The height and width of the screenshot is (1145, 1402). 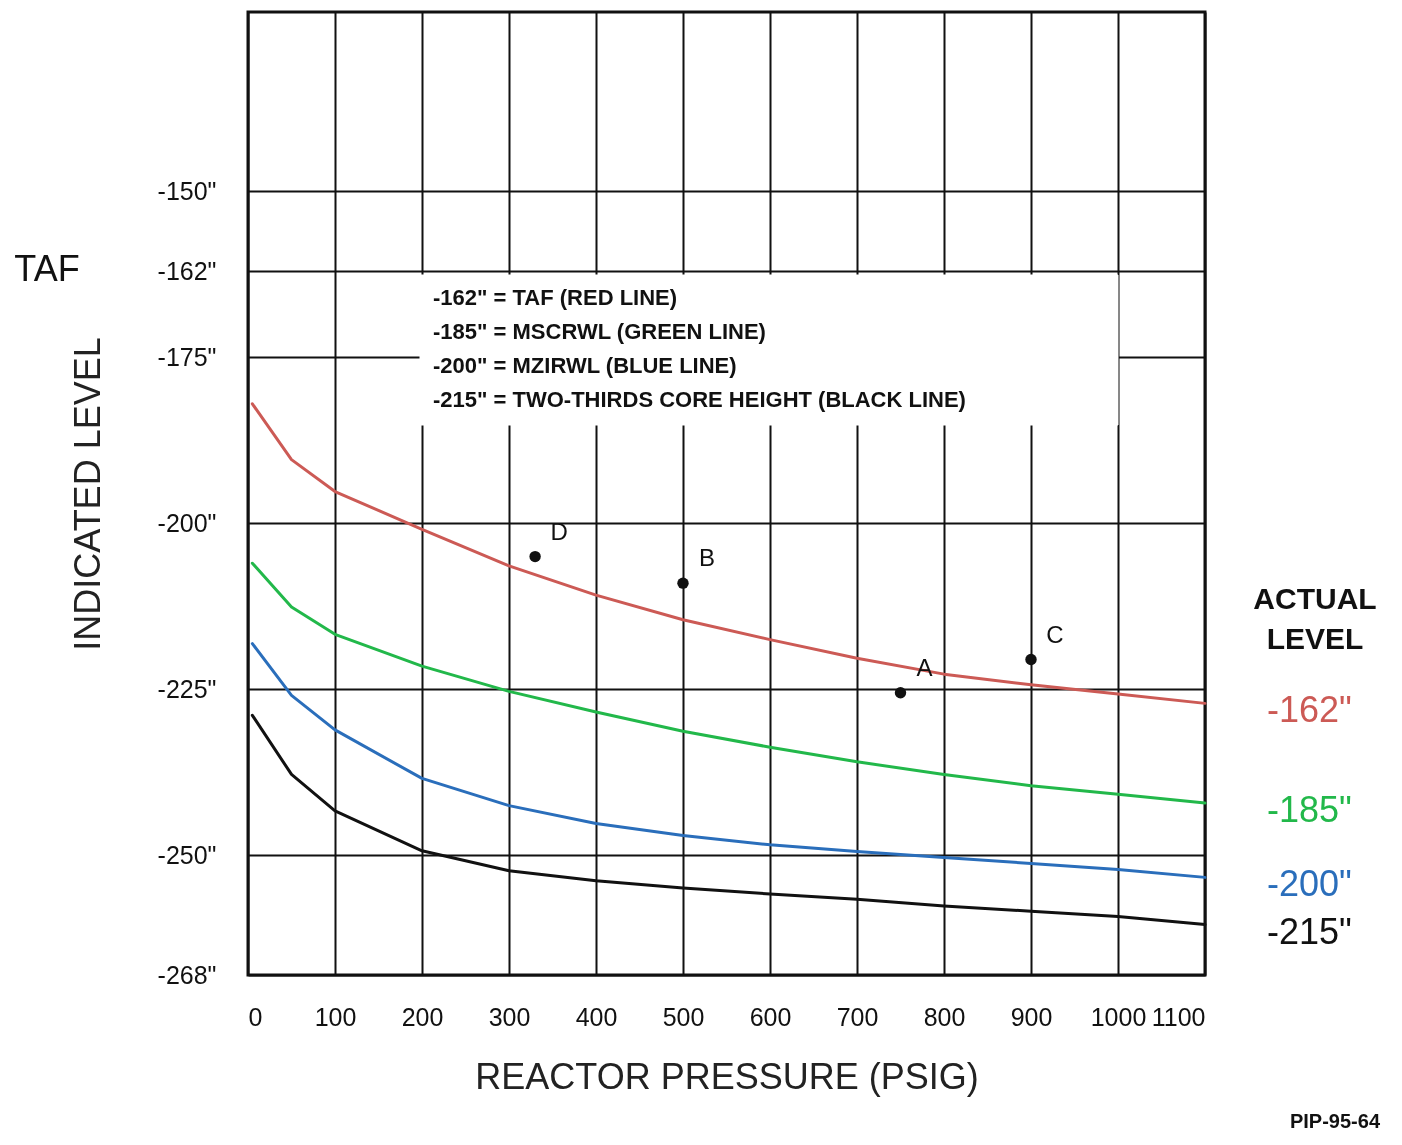 I want to click on annotation: C, so click(x=1055, y=634).